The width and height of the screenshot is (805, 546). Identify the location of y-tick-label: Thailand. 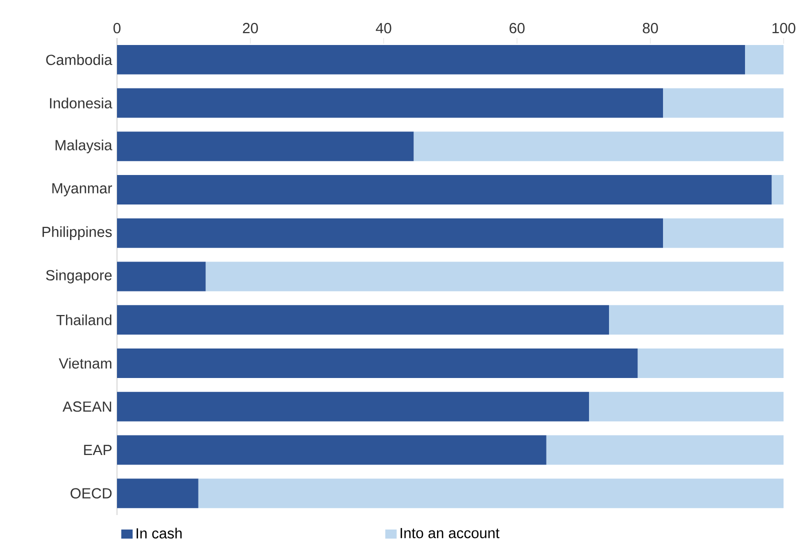
(84, 320).